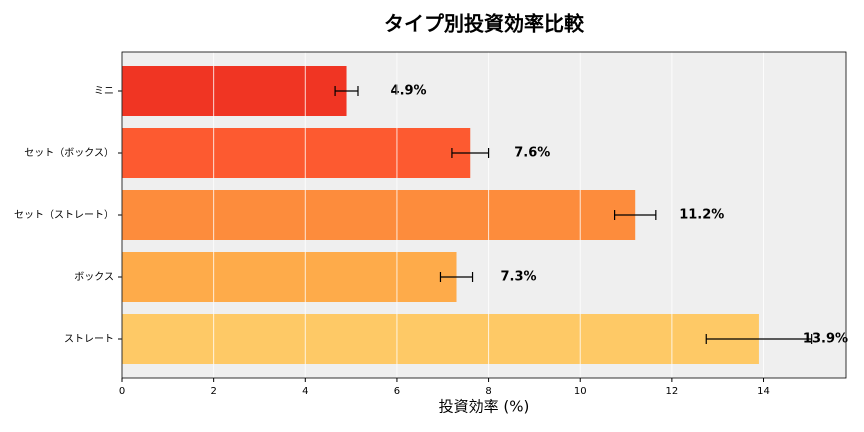 The width and height of the screenshot is (864, 432). I want to click on chart-title: タイプ別投資効率比較, so click(484, 24).